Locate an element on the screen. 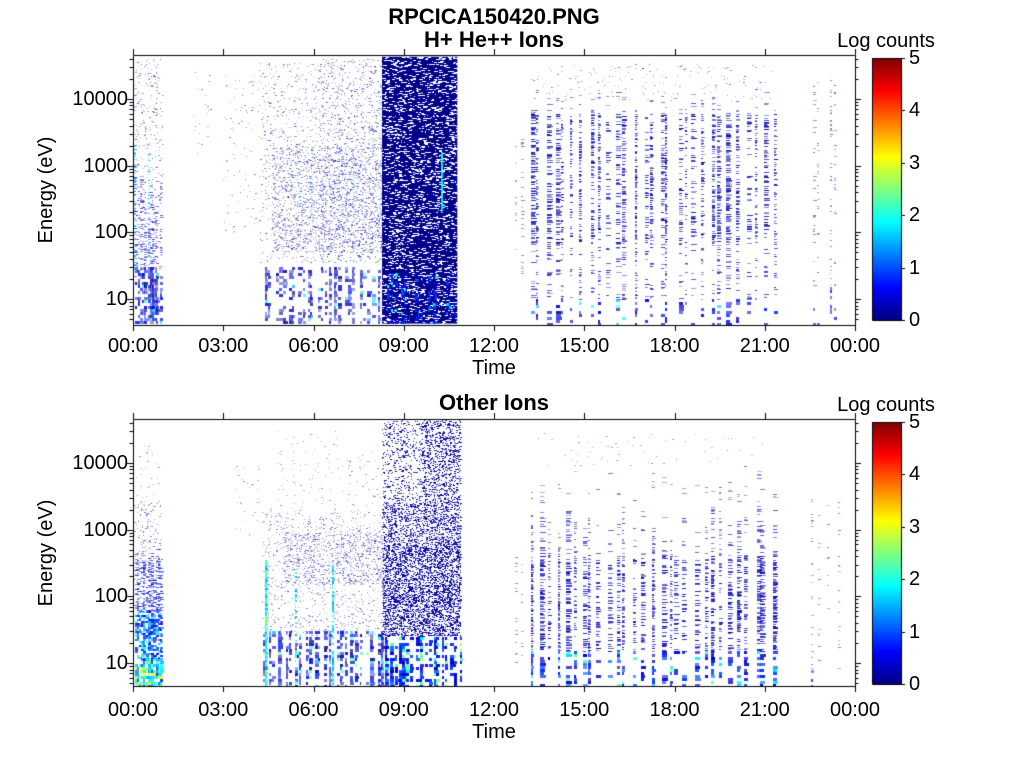 This screenshot has width=1024, height=768. figure-title: RPCICA150420.PNG is located at coordinates (494, 16).